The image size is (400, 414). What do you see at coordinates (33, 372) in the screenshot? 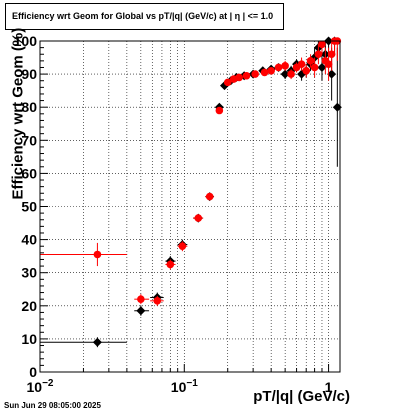
I see `y-tick-label: 0` at bounding box center [33, 372].